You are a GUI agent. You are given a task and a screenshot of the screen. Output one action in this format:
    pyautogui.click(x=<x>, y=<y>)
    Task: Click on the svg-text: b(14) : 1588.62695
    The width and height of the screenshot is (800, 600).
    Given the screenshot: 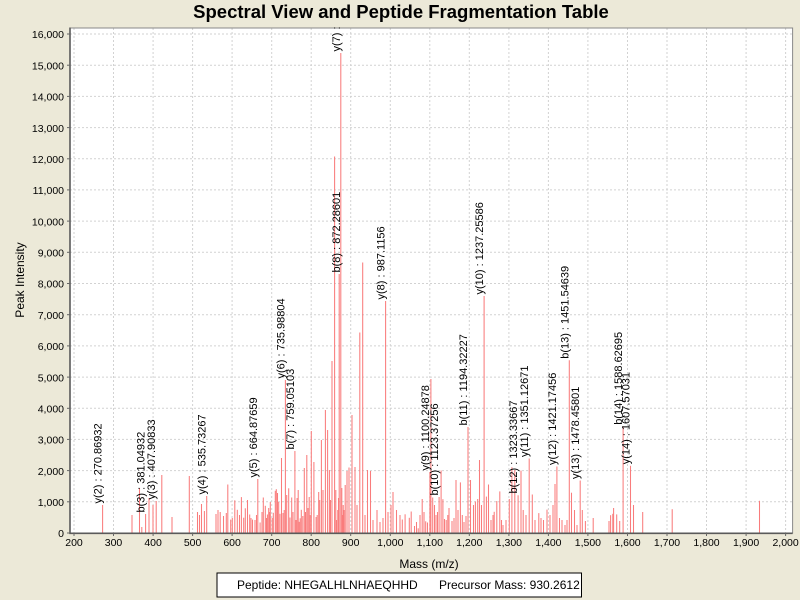 What is the action you would take?
    pyautogui.click(x=619, y=378)
    